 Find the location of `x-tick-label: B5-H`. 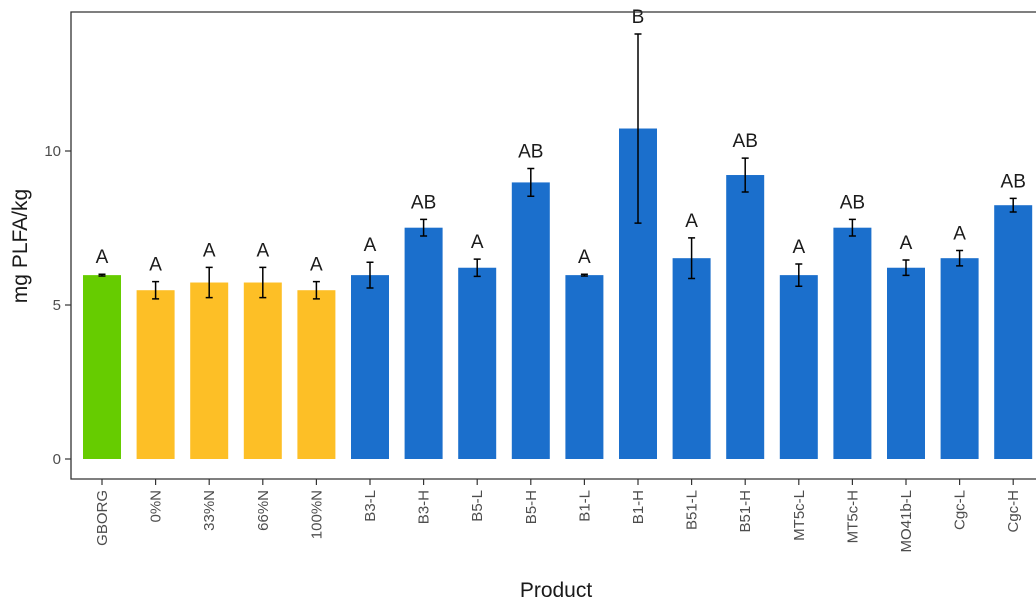

x-tick-label: B5-H is located at coordinates (531, 507).